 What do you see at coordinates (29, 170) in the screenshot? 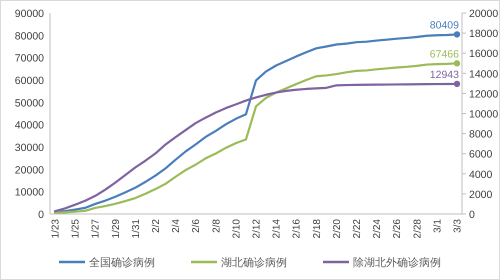
I see `y-tick-label: 20000` at bounding box center [29, 170].